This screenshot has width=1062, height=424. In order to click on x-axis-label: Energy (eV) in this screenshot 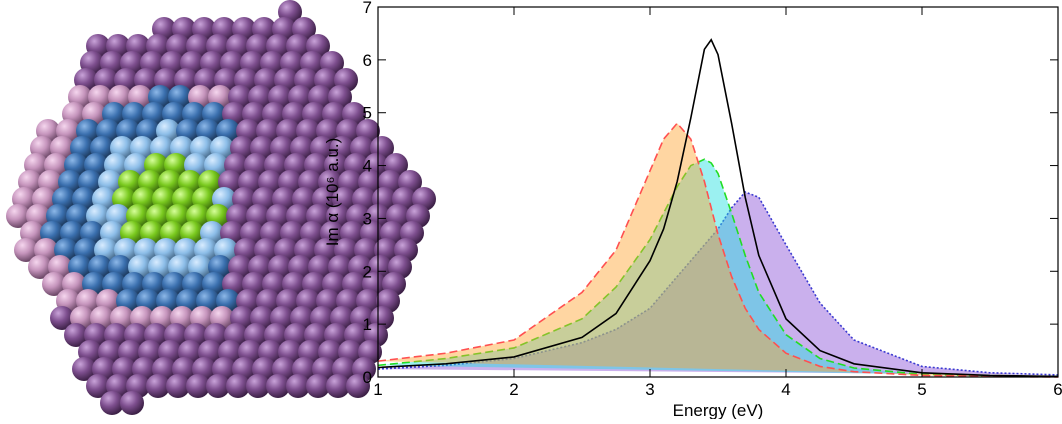, I will do `click(718, 410)`.